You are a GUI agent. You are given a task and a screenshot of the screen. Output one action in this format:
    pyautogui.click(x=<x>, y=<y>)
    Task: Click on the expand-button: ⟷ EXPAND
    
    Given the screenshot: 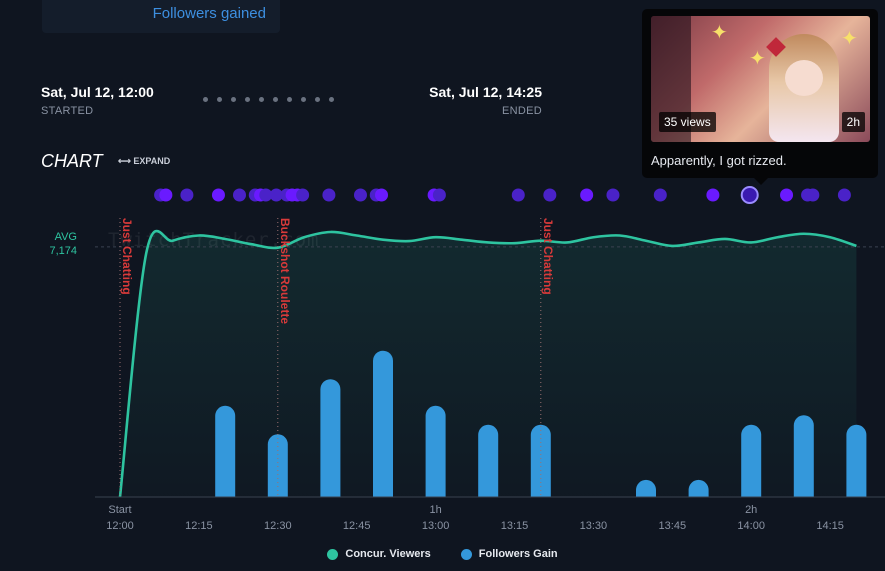 What is the action you would take?
    pyautogui.click(x=144, y=161)
    